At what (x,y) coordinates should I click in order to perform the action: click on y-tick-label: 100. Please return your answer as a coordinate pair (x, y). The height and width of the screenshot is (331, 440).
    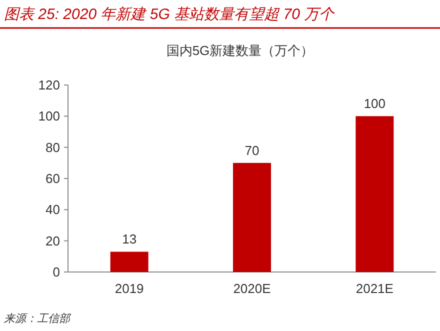
    Looking at the image, I should click on (49, 116).